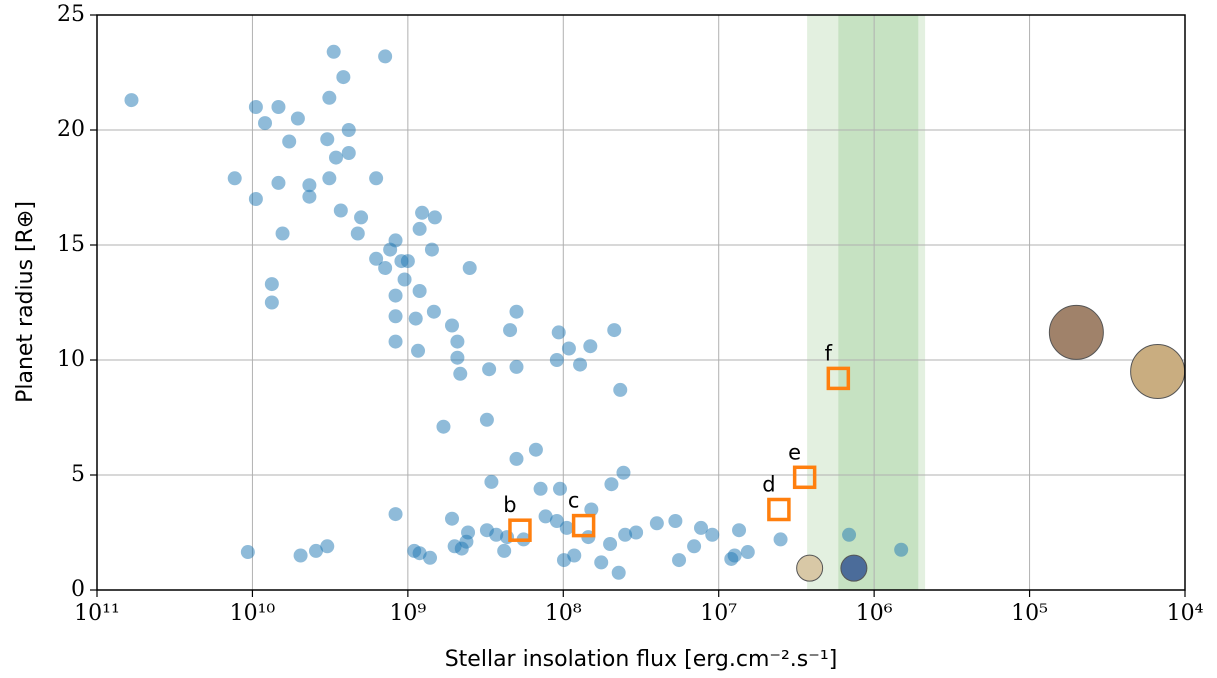  What do you see at coordinates (25, 302) in the screenshot?
I see `y-axis-label: Planet radius [R⊕]` at bounding box center [25, 302].